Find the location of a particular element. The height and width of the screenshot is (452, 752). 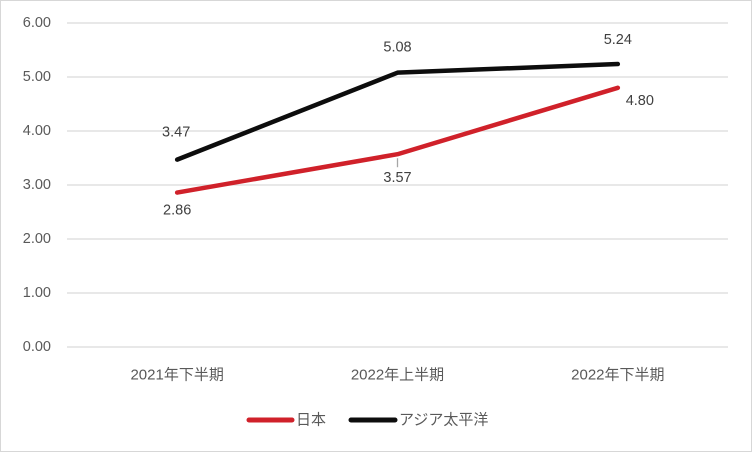

data-label-asia-pacific: 3.47 is located at coordinates (176, 133).